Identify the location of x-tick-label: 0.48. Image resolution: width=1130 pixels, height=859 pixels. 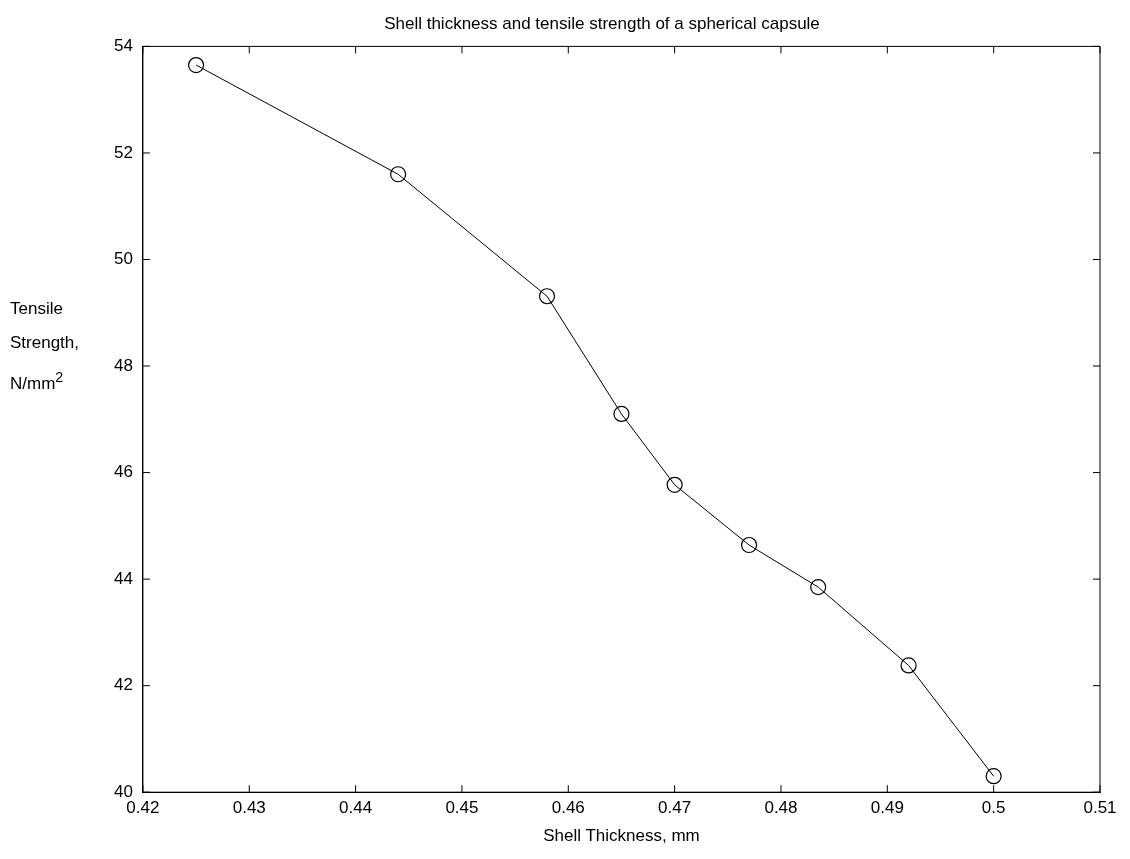
(781, 808).